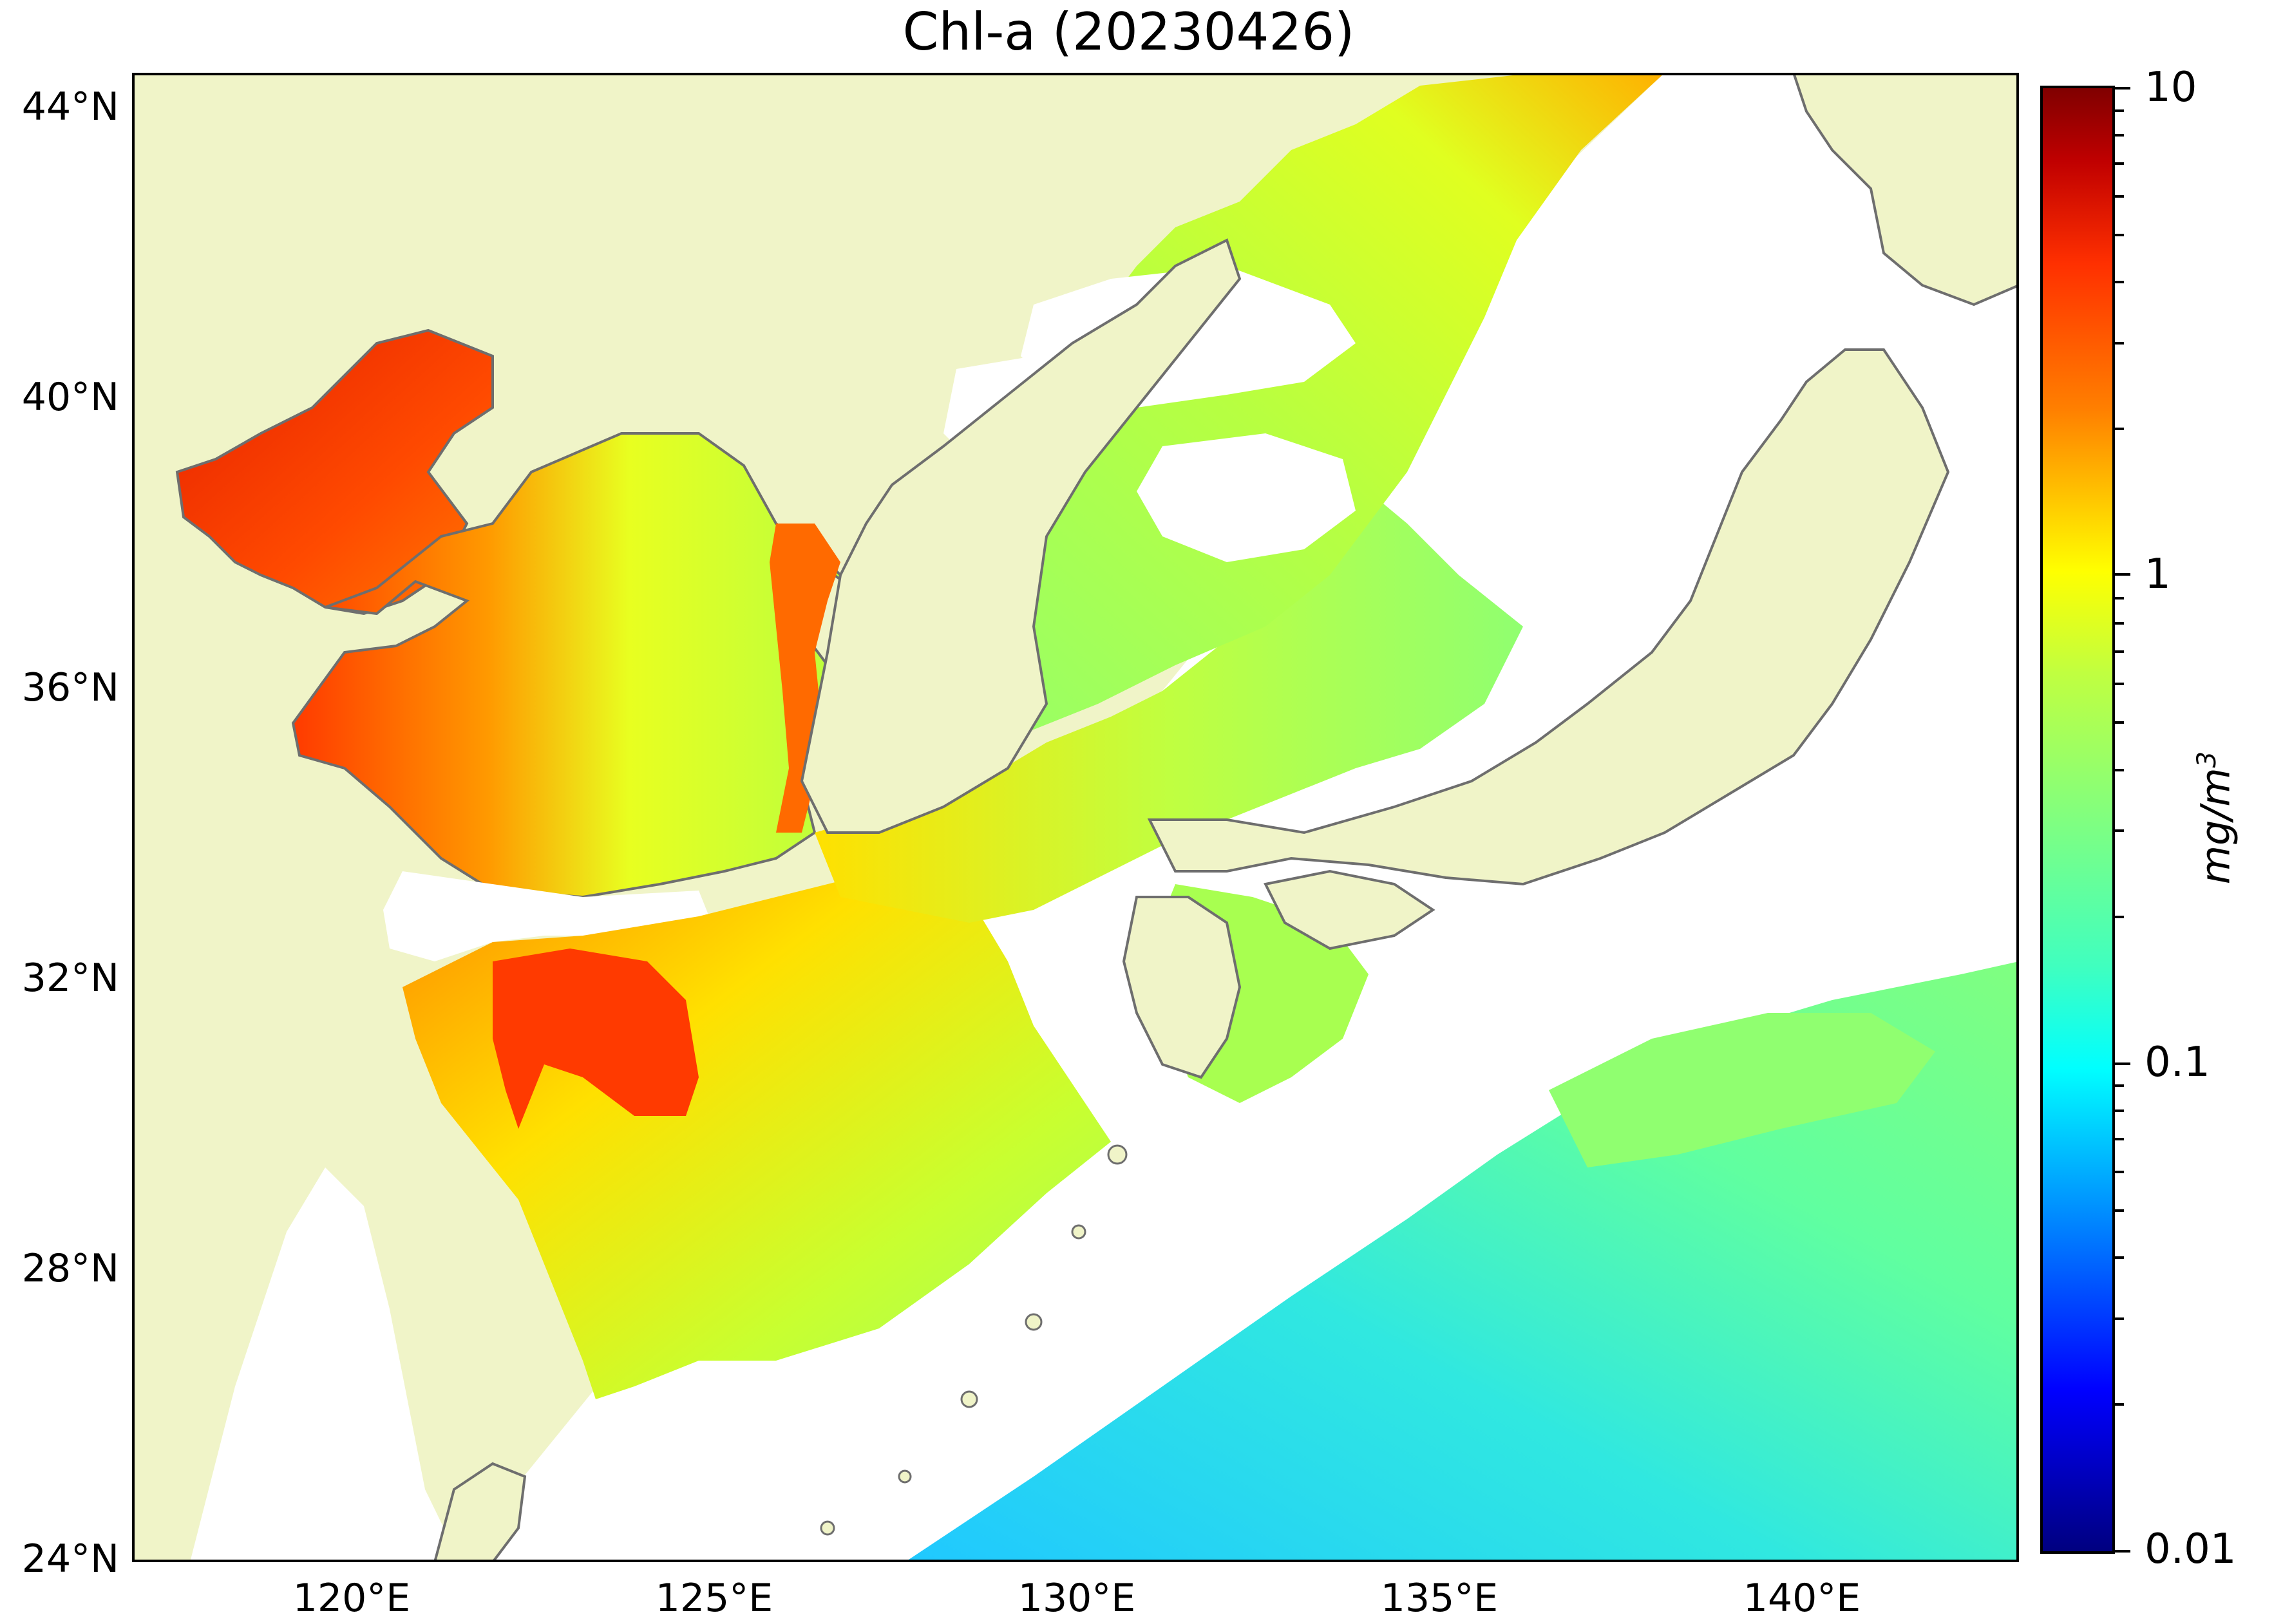 The height and width of the screenshot is (1624, 2283). I want to click on colorbar-tick-label: 10, so click(2171, 88).